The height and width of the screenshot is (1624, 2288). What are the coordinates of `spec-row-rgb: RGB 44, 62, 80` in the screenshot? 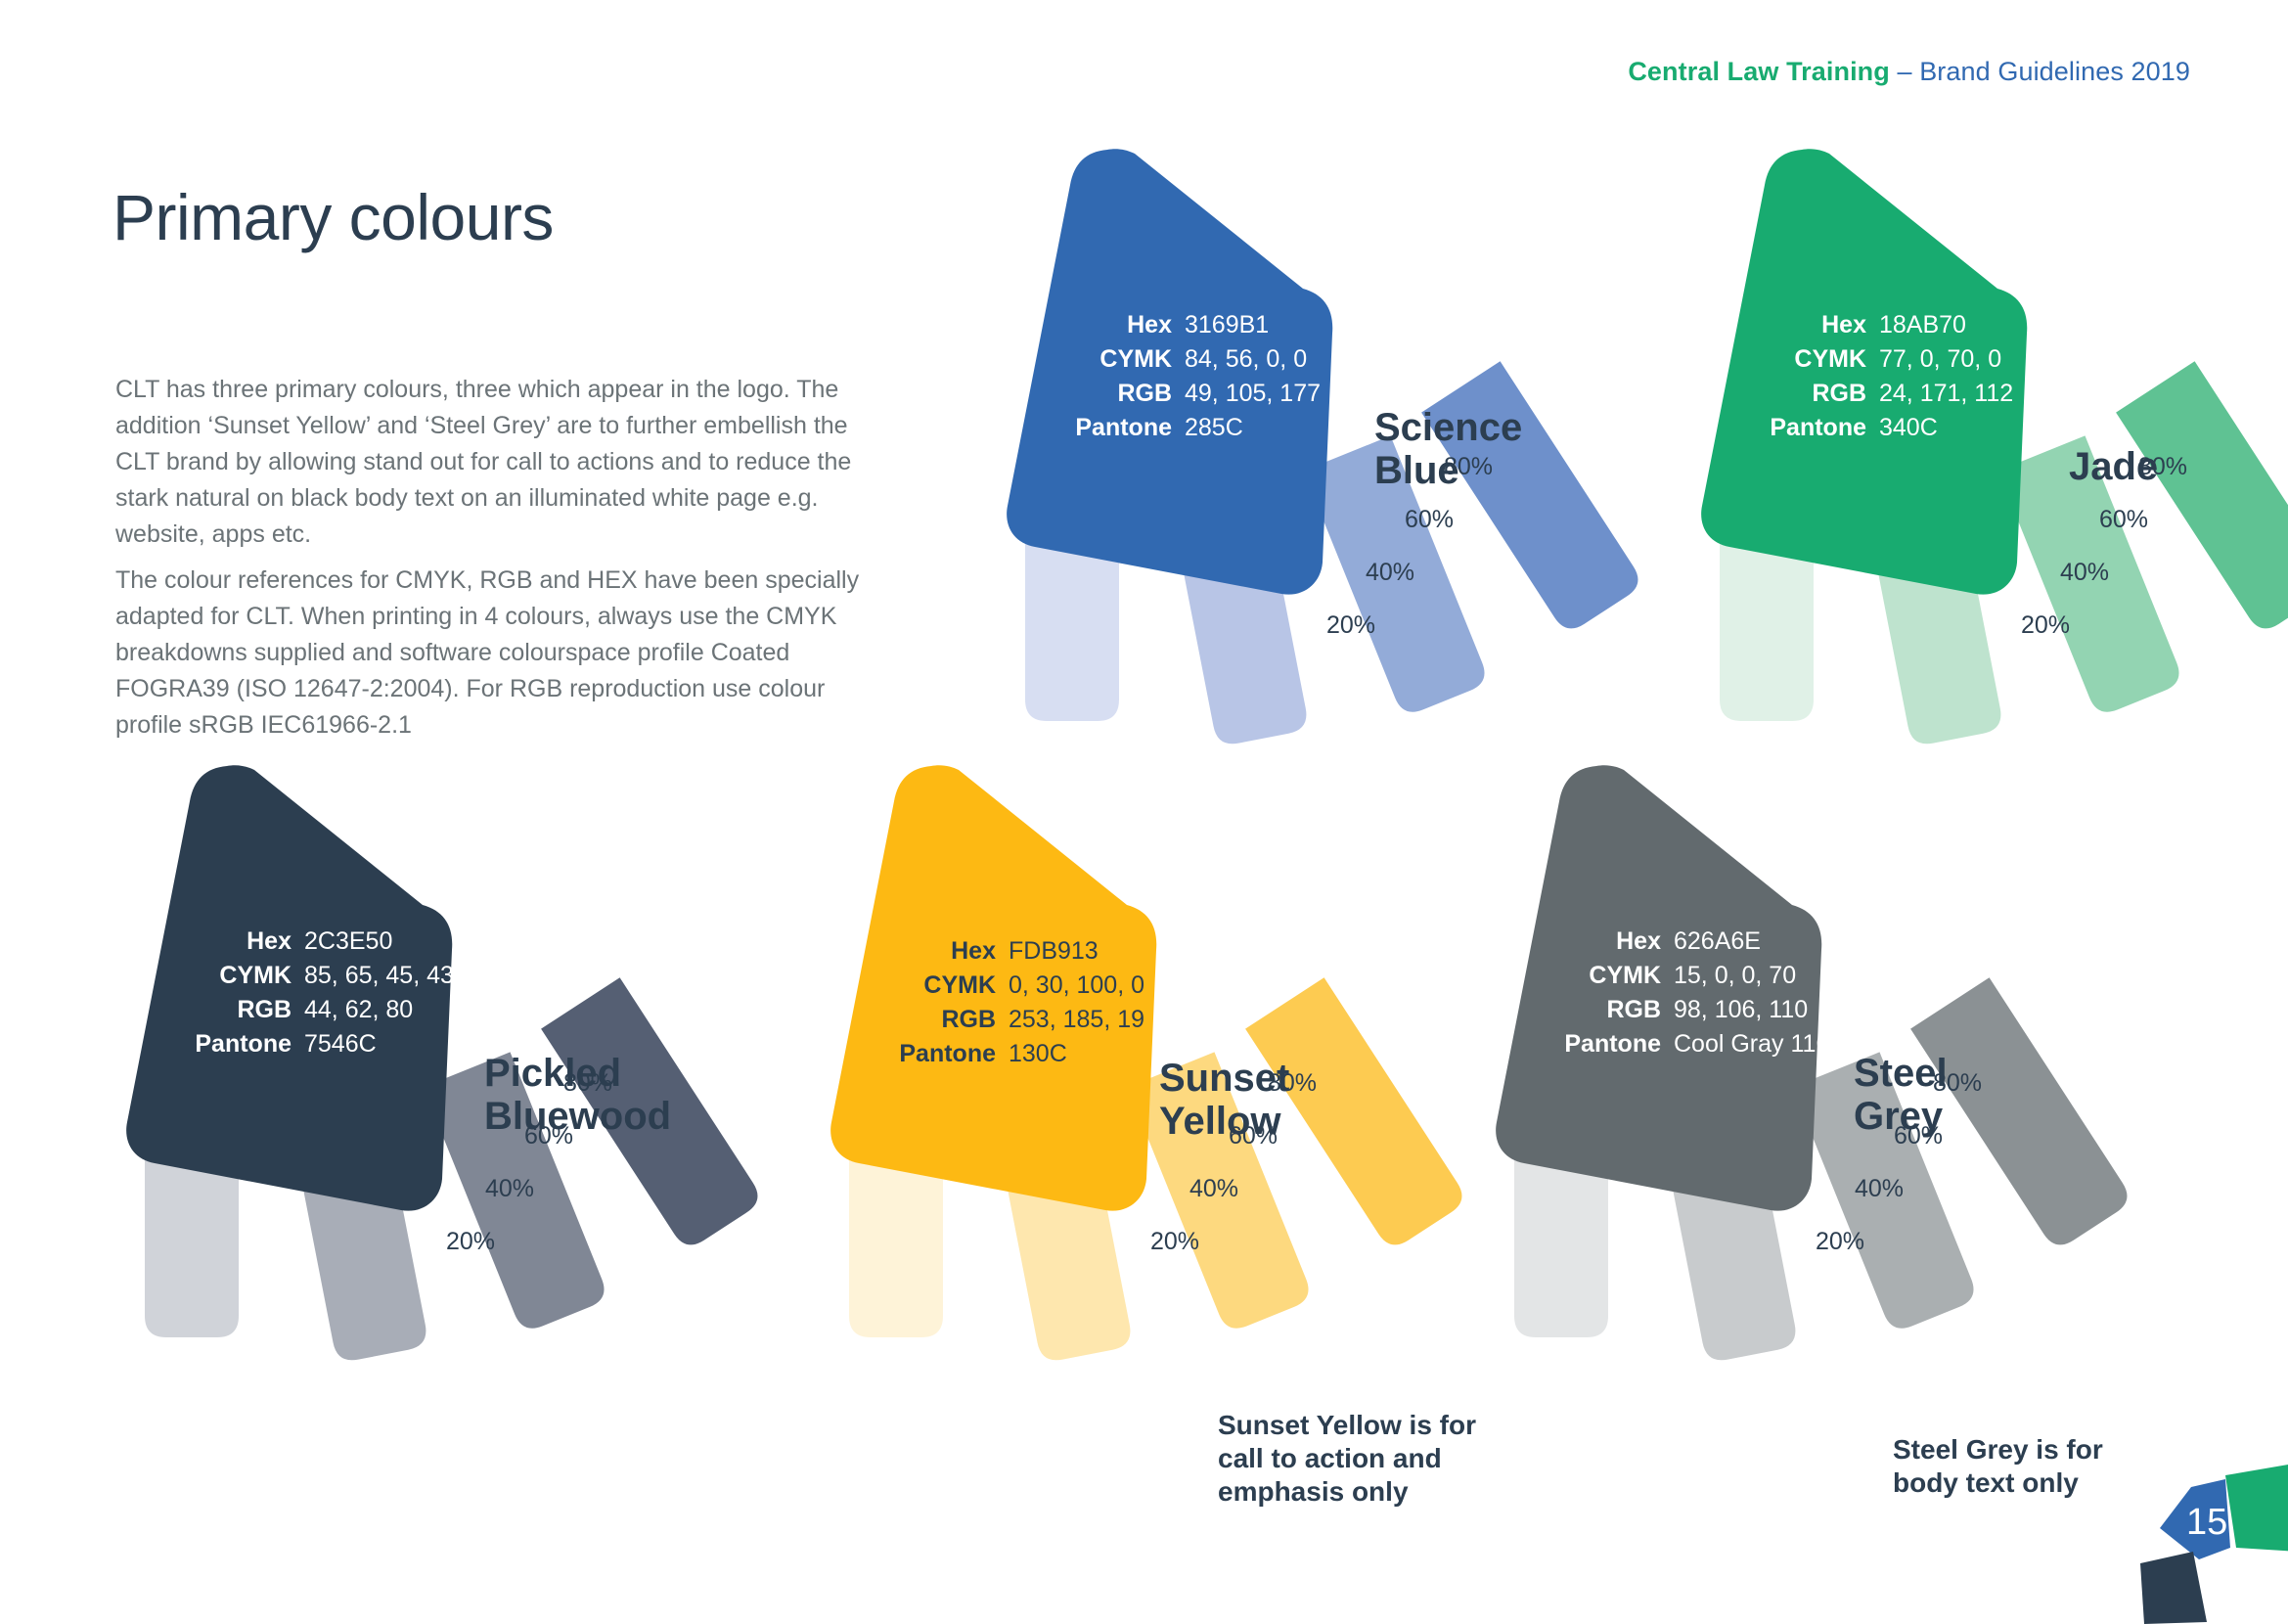 It's located at (315, 1010).